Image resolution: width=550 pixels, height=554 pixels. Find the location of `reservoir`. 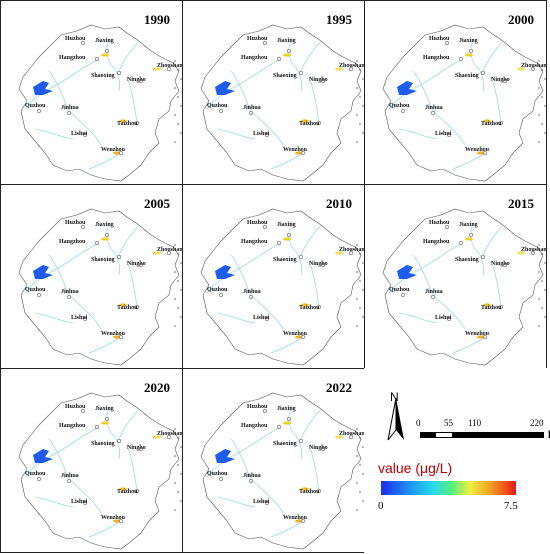

reservoir is located at coordinates (43, 456).